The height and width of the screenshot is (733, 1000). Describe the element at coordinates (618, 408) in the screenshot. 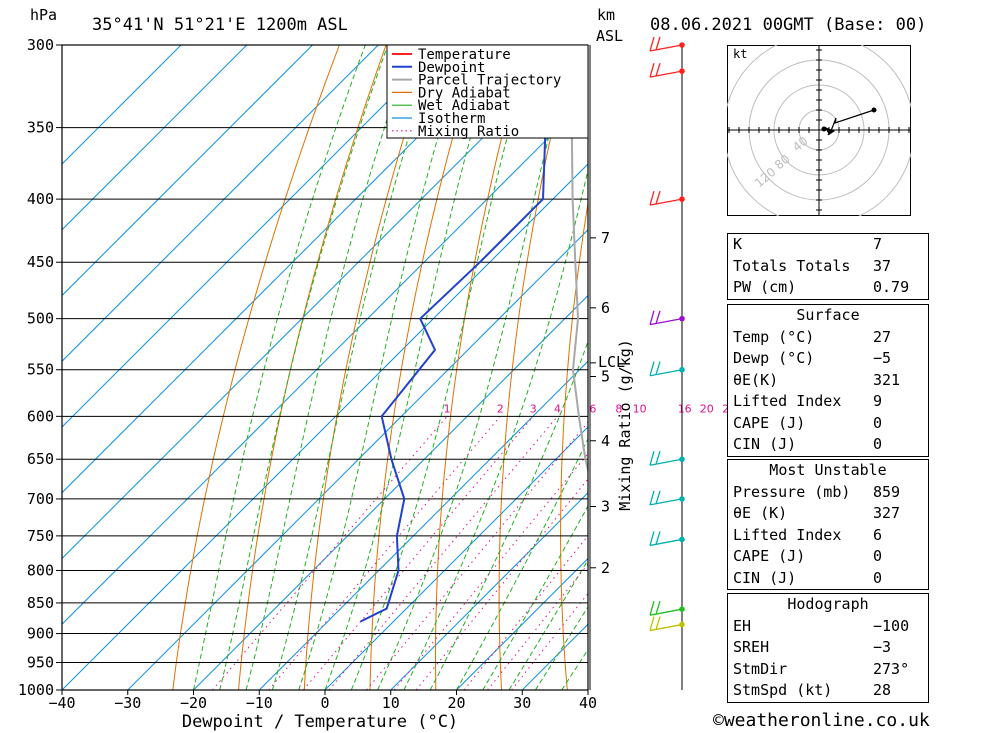

I see `mixing-ratio-label: 8` at that location.